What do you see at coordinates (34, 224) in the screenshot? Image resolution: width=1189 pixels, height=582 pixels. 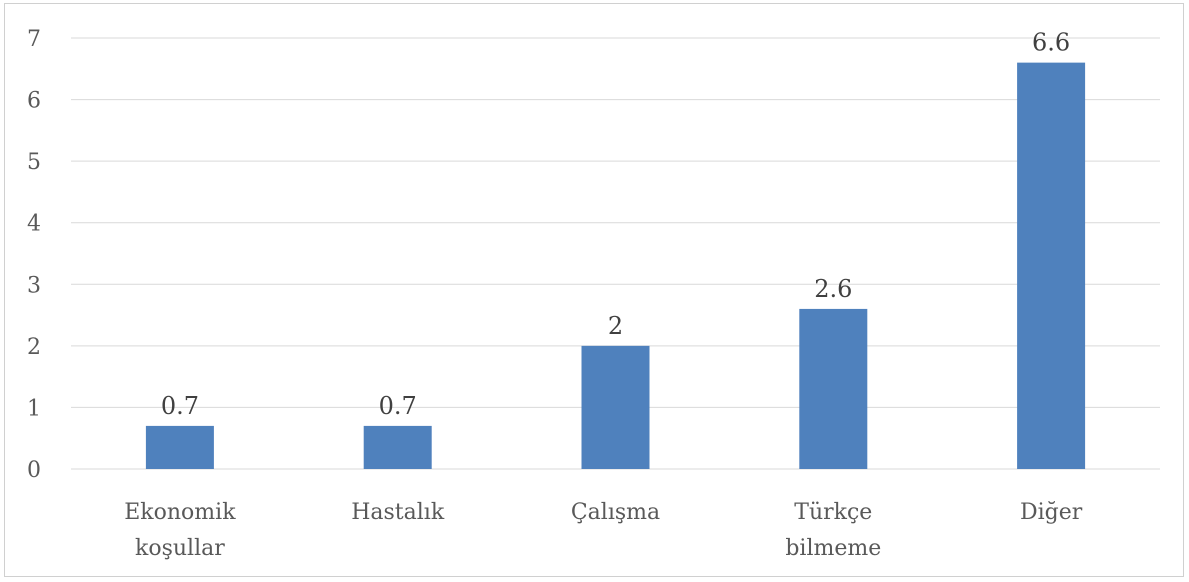 I see `y-tick-label: 4` at bounding box center [34, 224].